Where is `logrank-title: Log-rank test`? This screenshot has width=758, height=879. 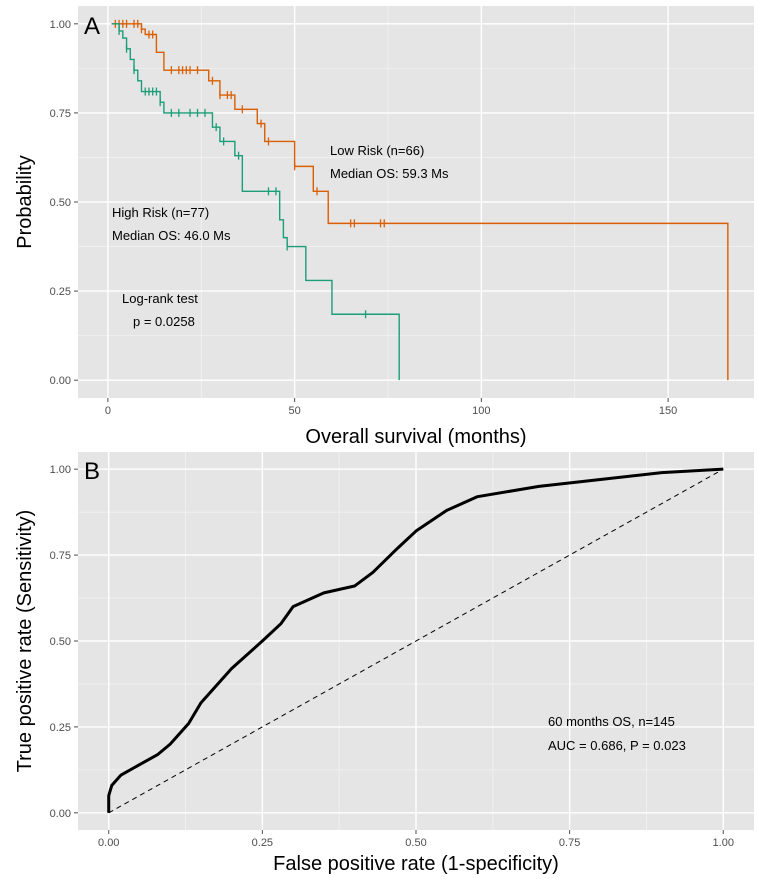
logrank-title: Log-rank test is located at coordinates (160, 298).